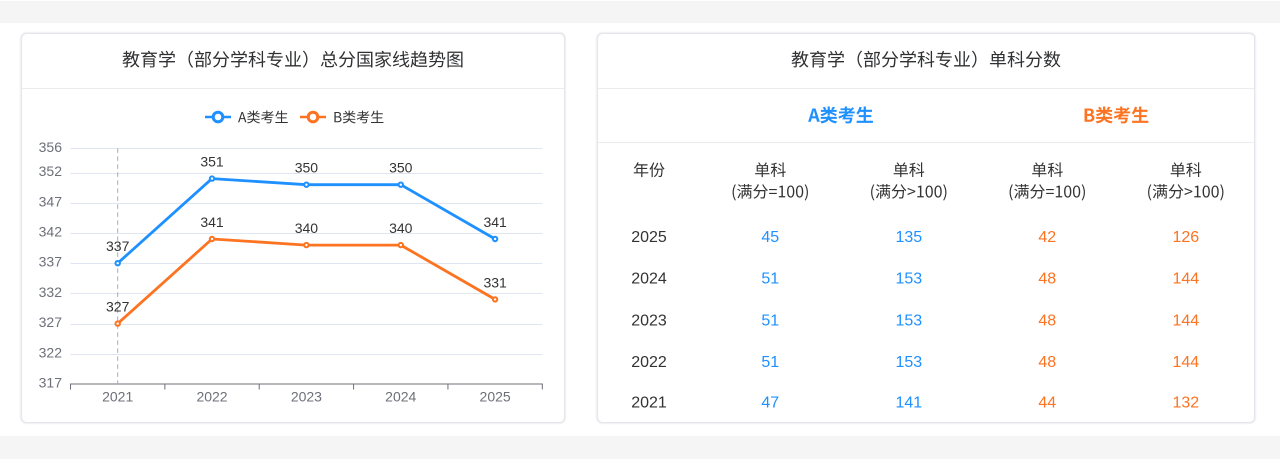 The width and height of the screenshot is (1280, 459). I want to click on svg-text: 331, so click(495, 282).